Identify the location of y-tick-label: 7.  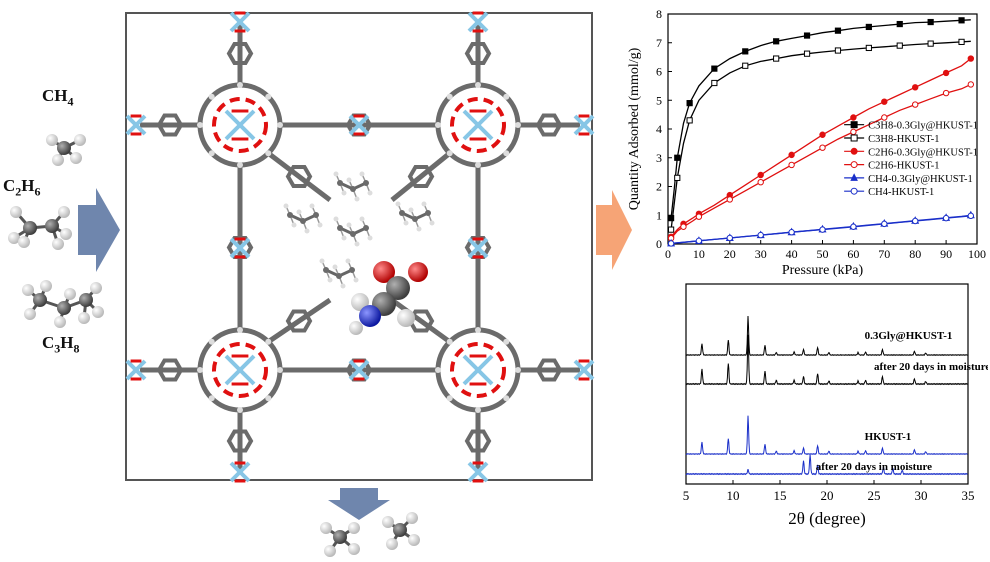
(659, 43).